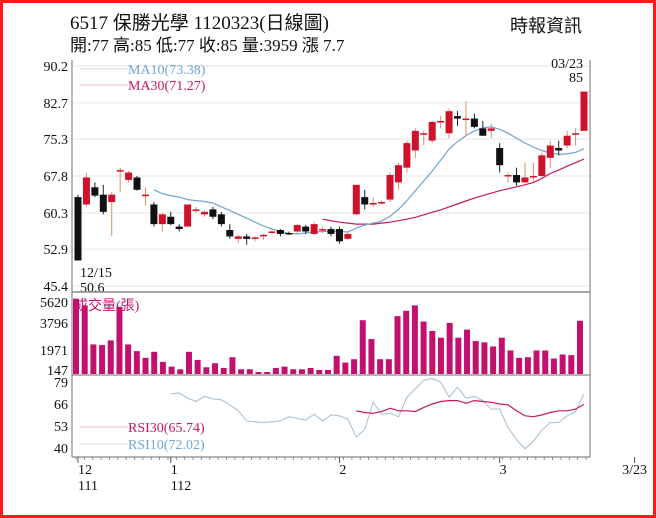 The height and width of the screenshot is (518, 656). I want to click on price-tick-label: 60.3, so click(56, 214).